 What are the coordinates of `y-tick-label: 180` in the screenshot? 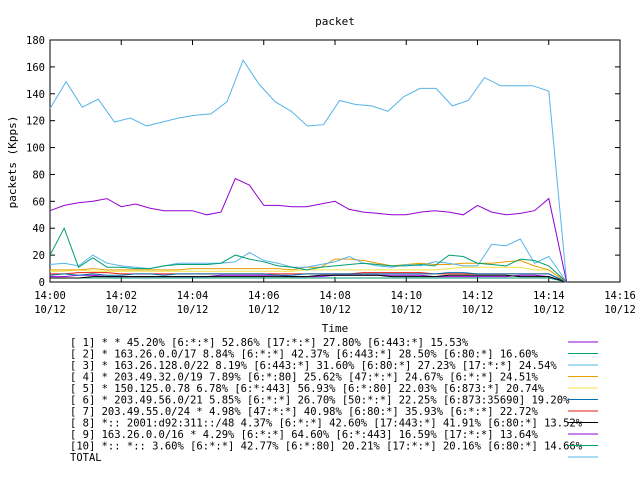 It's located at (35, 41).